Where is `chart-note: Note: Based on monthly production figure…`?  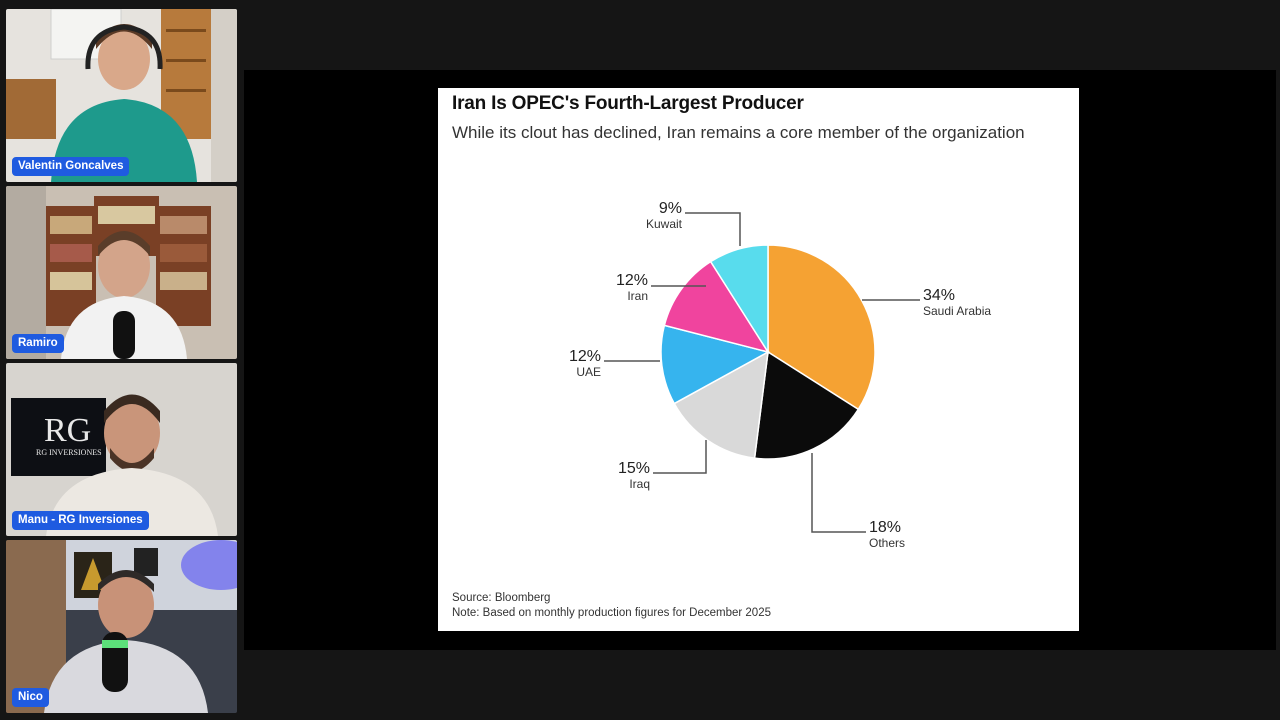
chart-note: Note: Based on monthly production figure… is located at coordinates (611, 613).